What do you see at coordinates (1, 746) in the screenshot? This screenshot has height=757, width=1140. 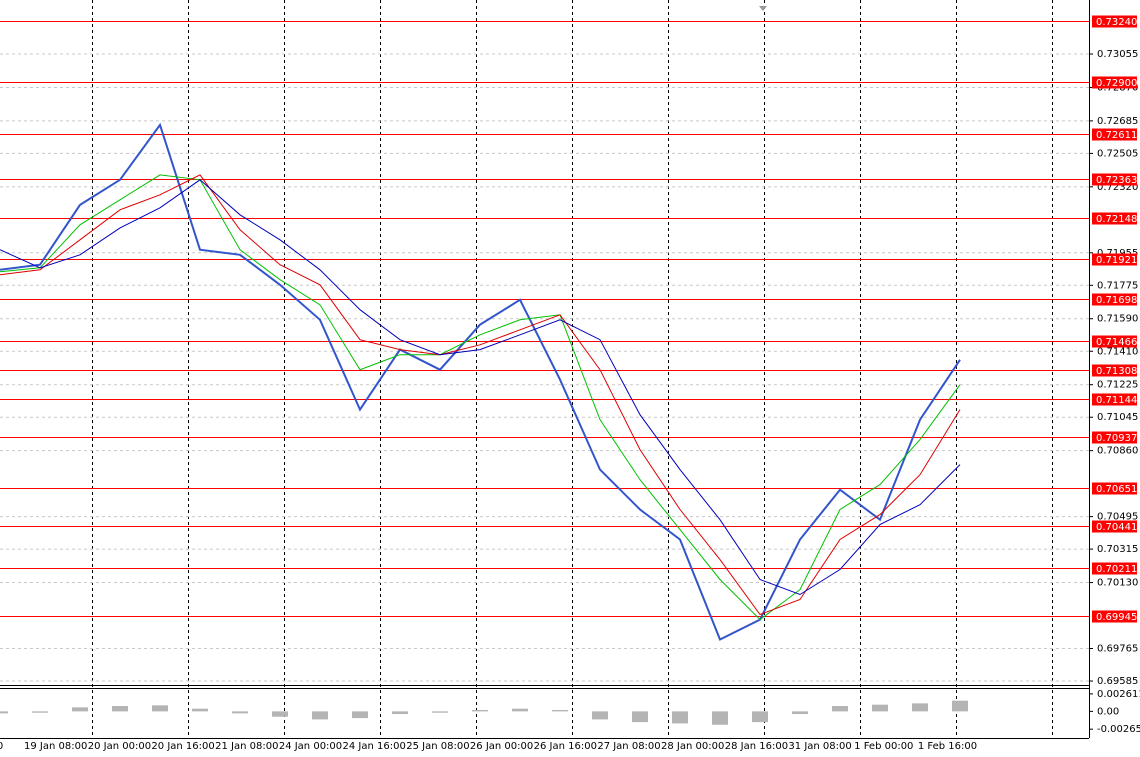 I see `x-tick-label: 6:00` at bounding box center [1, 746].